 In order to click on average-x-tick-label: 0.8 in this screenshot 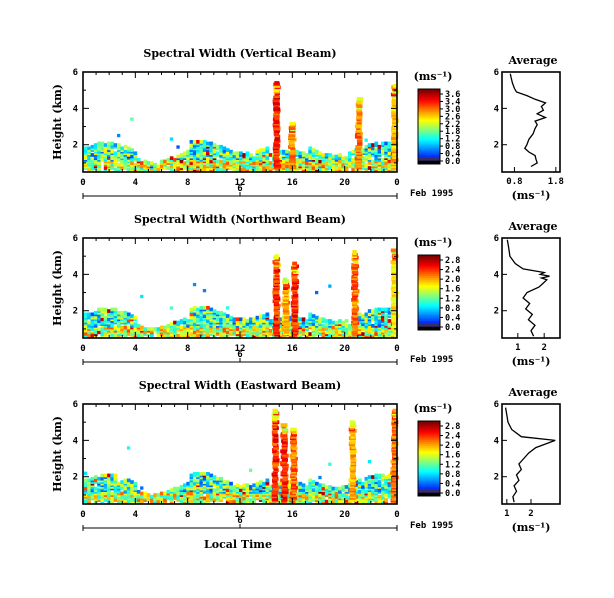, I will do `click(514, 182)`.